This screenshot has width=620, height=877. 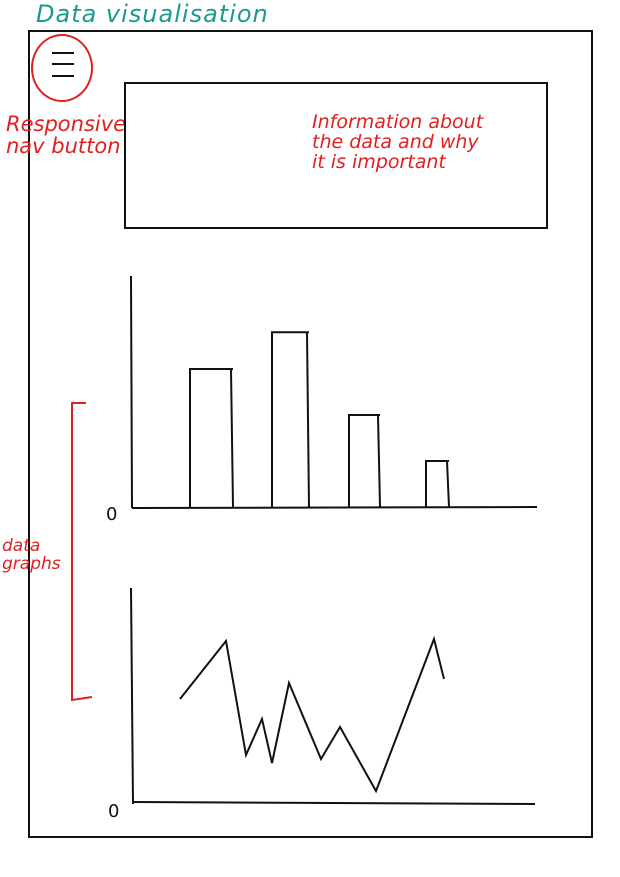 I want to click on info-box, so click(x=336, y=155).